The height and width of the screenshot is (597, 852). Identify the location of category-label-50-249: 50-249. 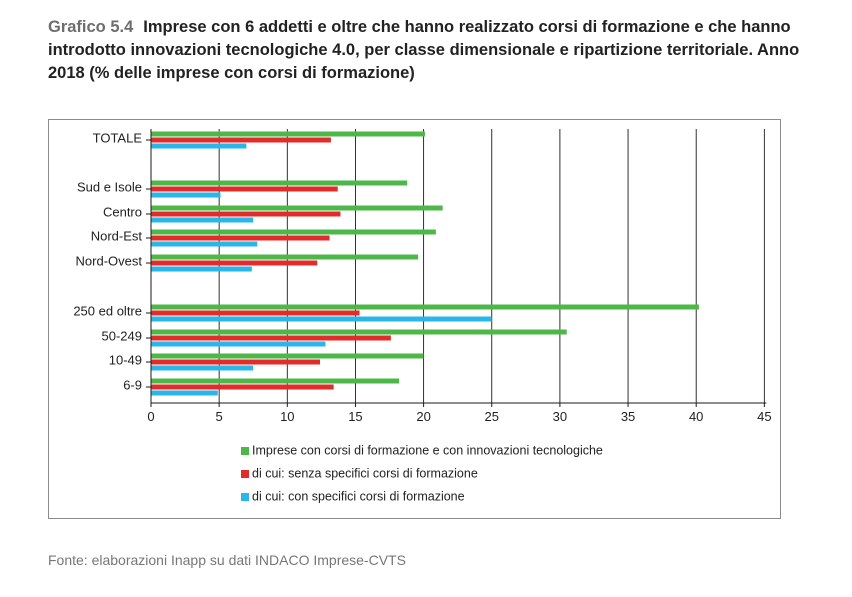
(122, 335).